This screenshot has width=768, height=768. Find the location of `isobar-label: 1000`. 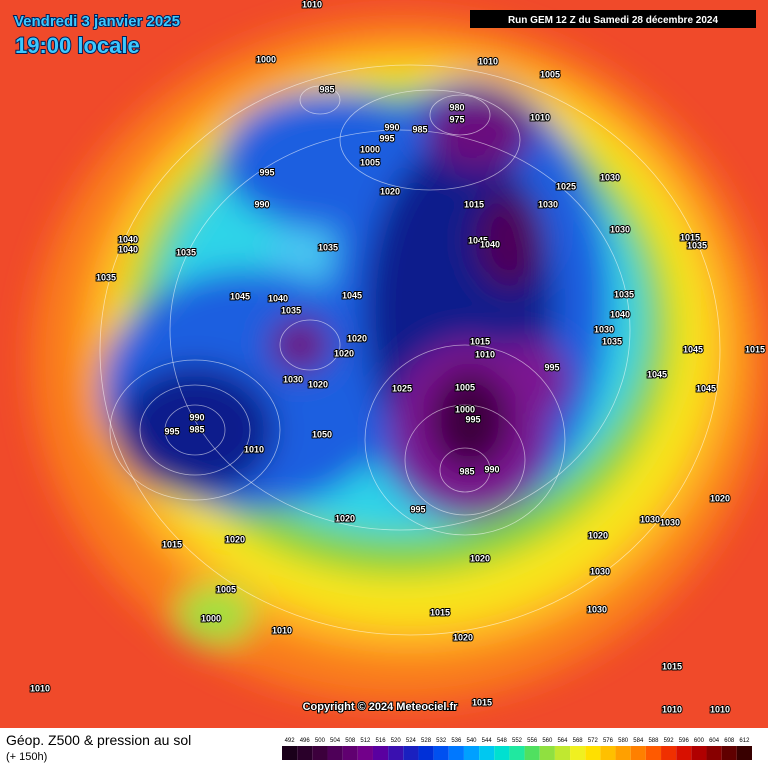

isobar-label: 1000 is located at coordinates (266, 59).